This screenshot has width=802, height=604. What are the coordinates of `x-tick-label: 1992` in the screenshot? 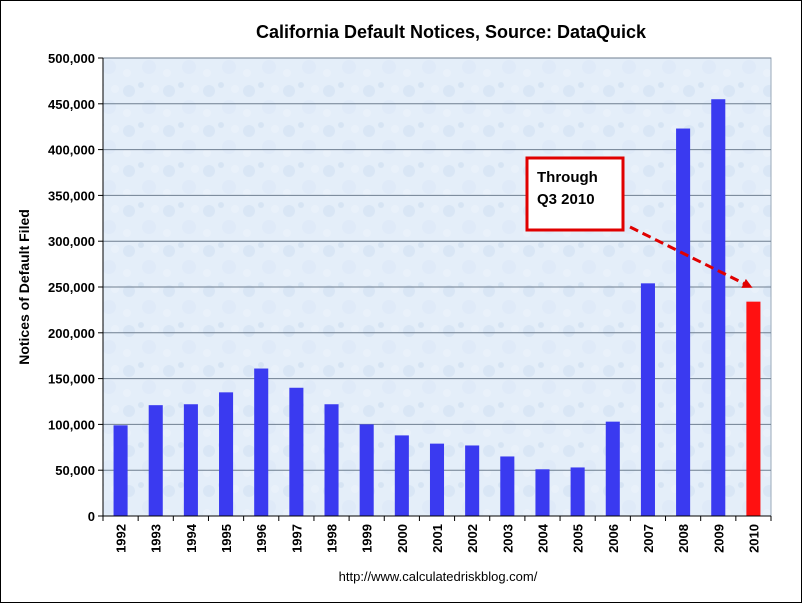 It's located at (121, 538).